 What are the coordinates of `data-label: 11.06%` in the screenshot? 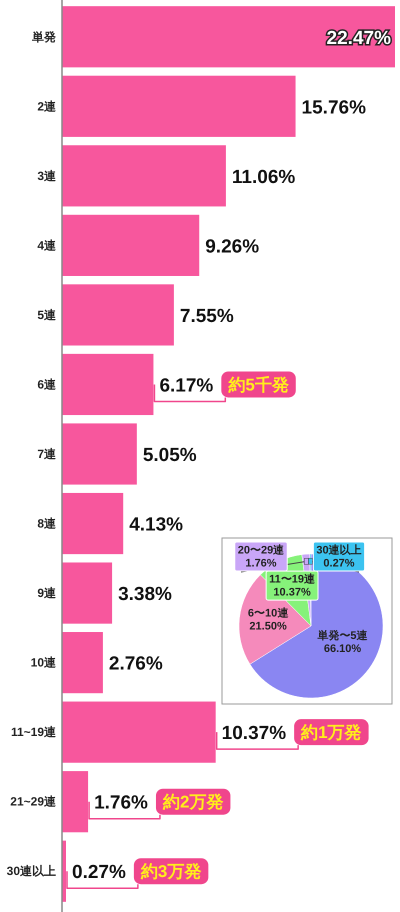 It's located at (264, 177).